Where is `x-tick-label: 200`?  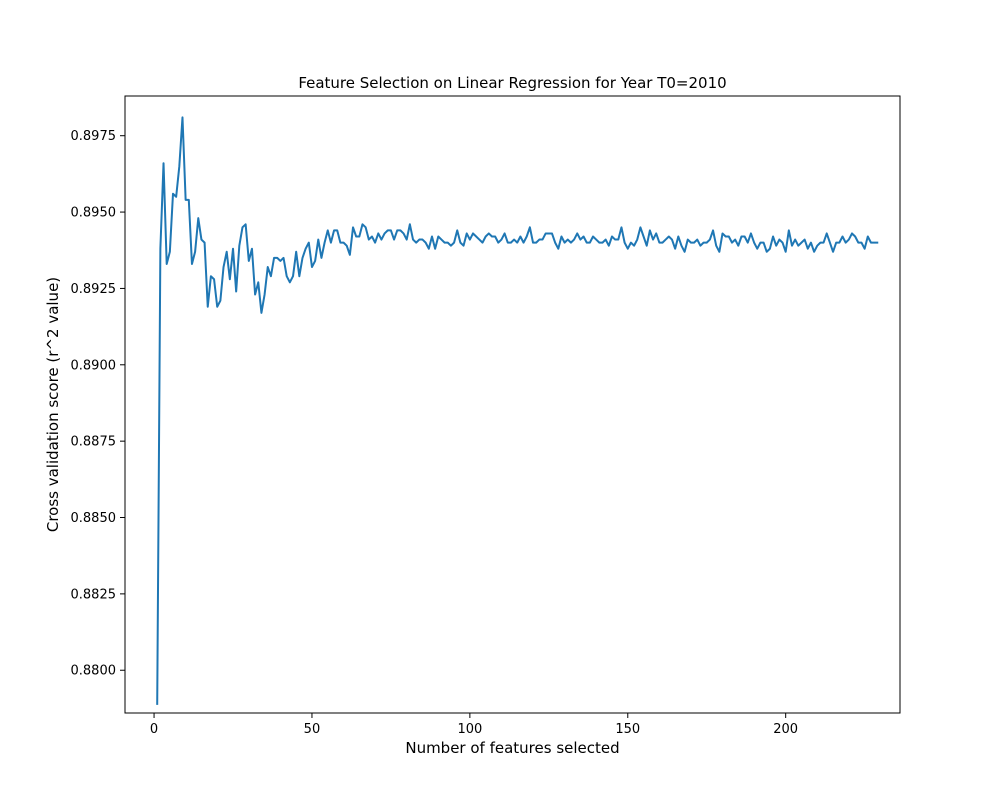
x-tick-label: 200 is located at coordinates (785, 729).